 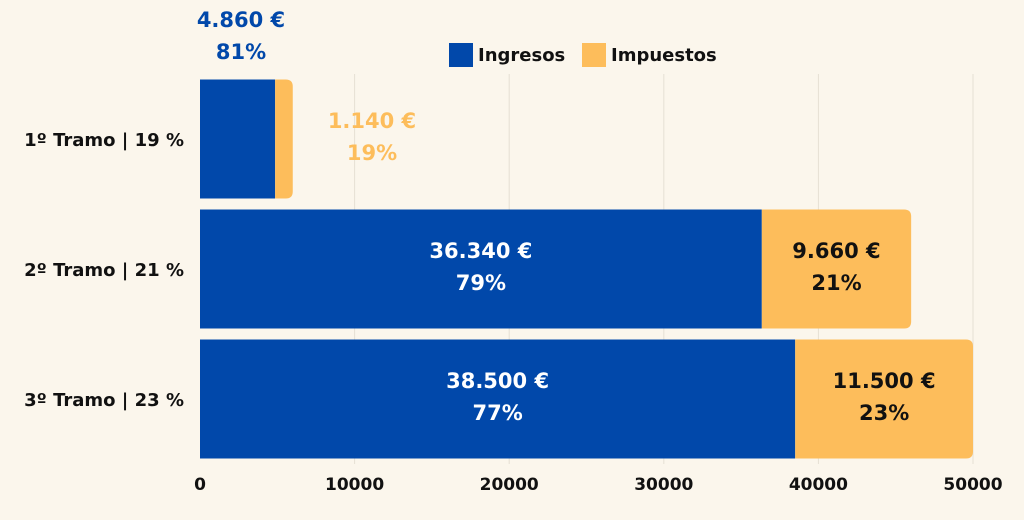 I want to click on data-label-impuestos: 19%, so click(x=372, y=153).